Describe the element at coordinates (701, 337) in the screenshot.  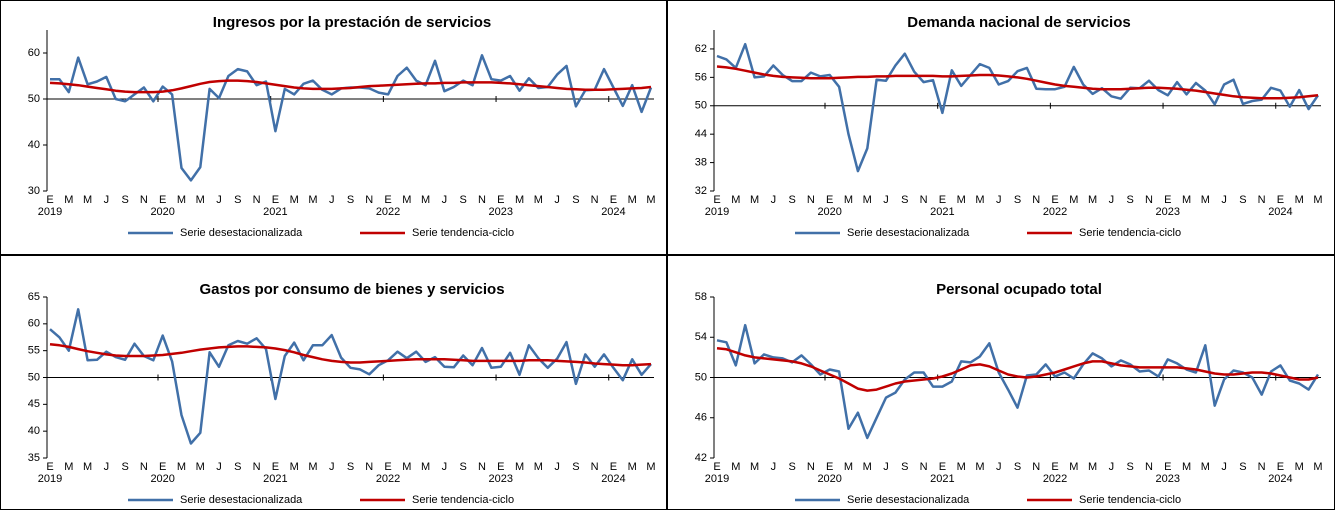
I see `y-tick-label: 54` at that location.